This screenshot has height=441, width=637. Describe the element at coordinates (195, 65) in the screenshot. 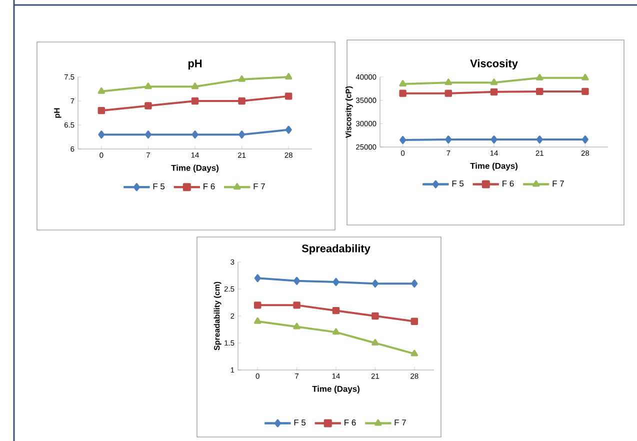

I see `chart-title: pH` at that location.